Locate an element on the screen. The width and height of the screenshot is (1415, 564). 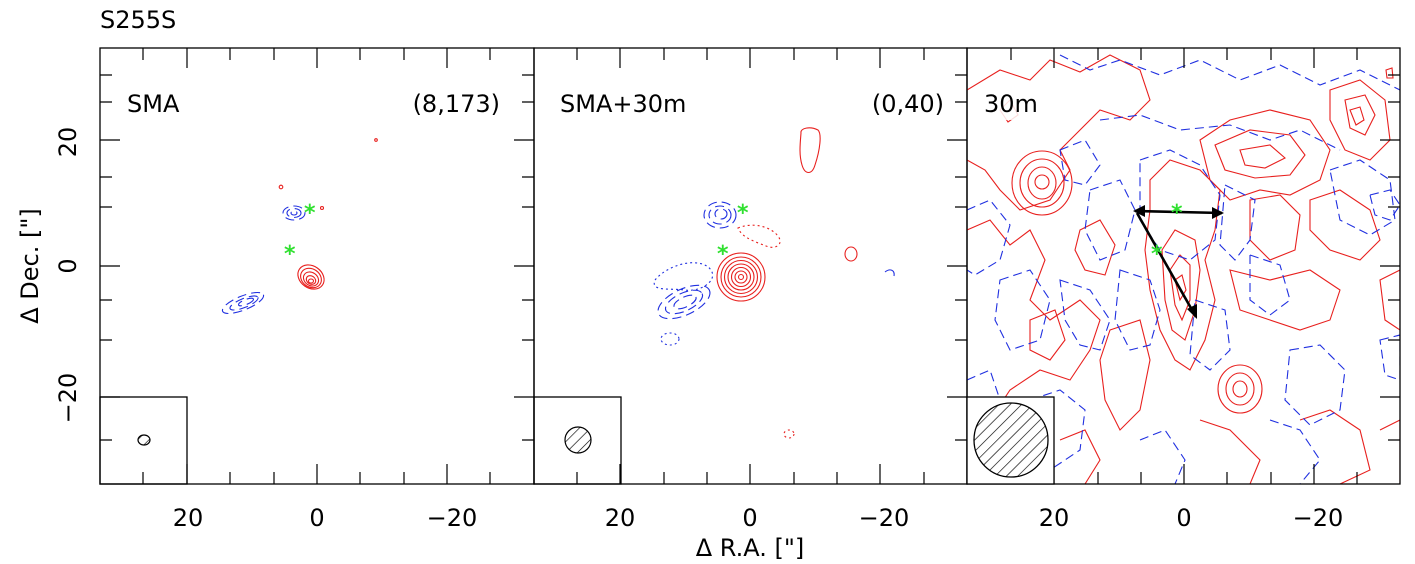
outflow-arrows is located at coordinates (1178, 262).